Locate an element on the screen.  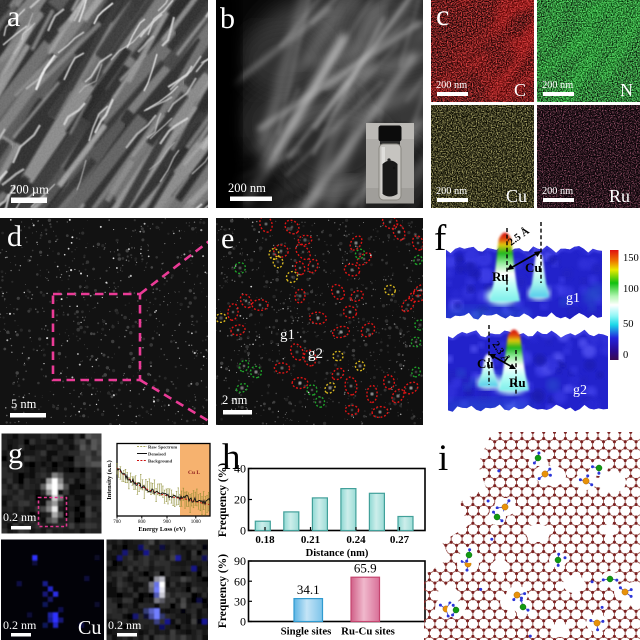
svg-text: Intensity (a.u.) is located at coordinates (109, 479).